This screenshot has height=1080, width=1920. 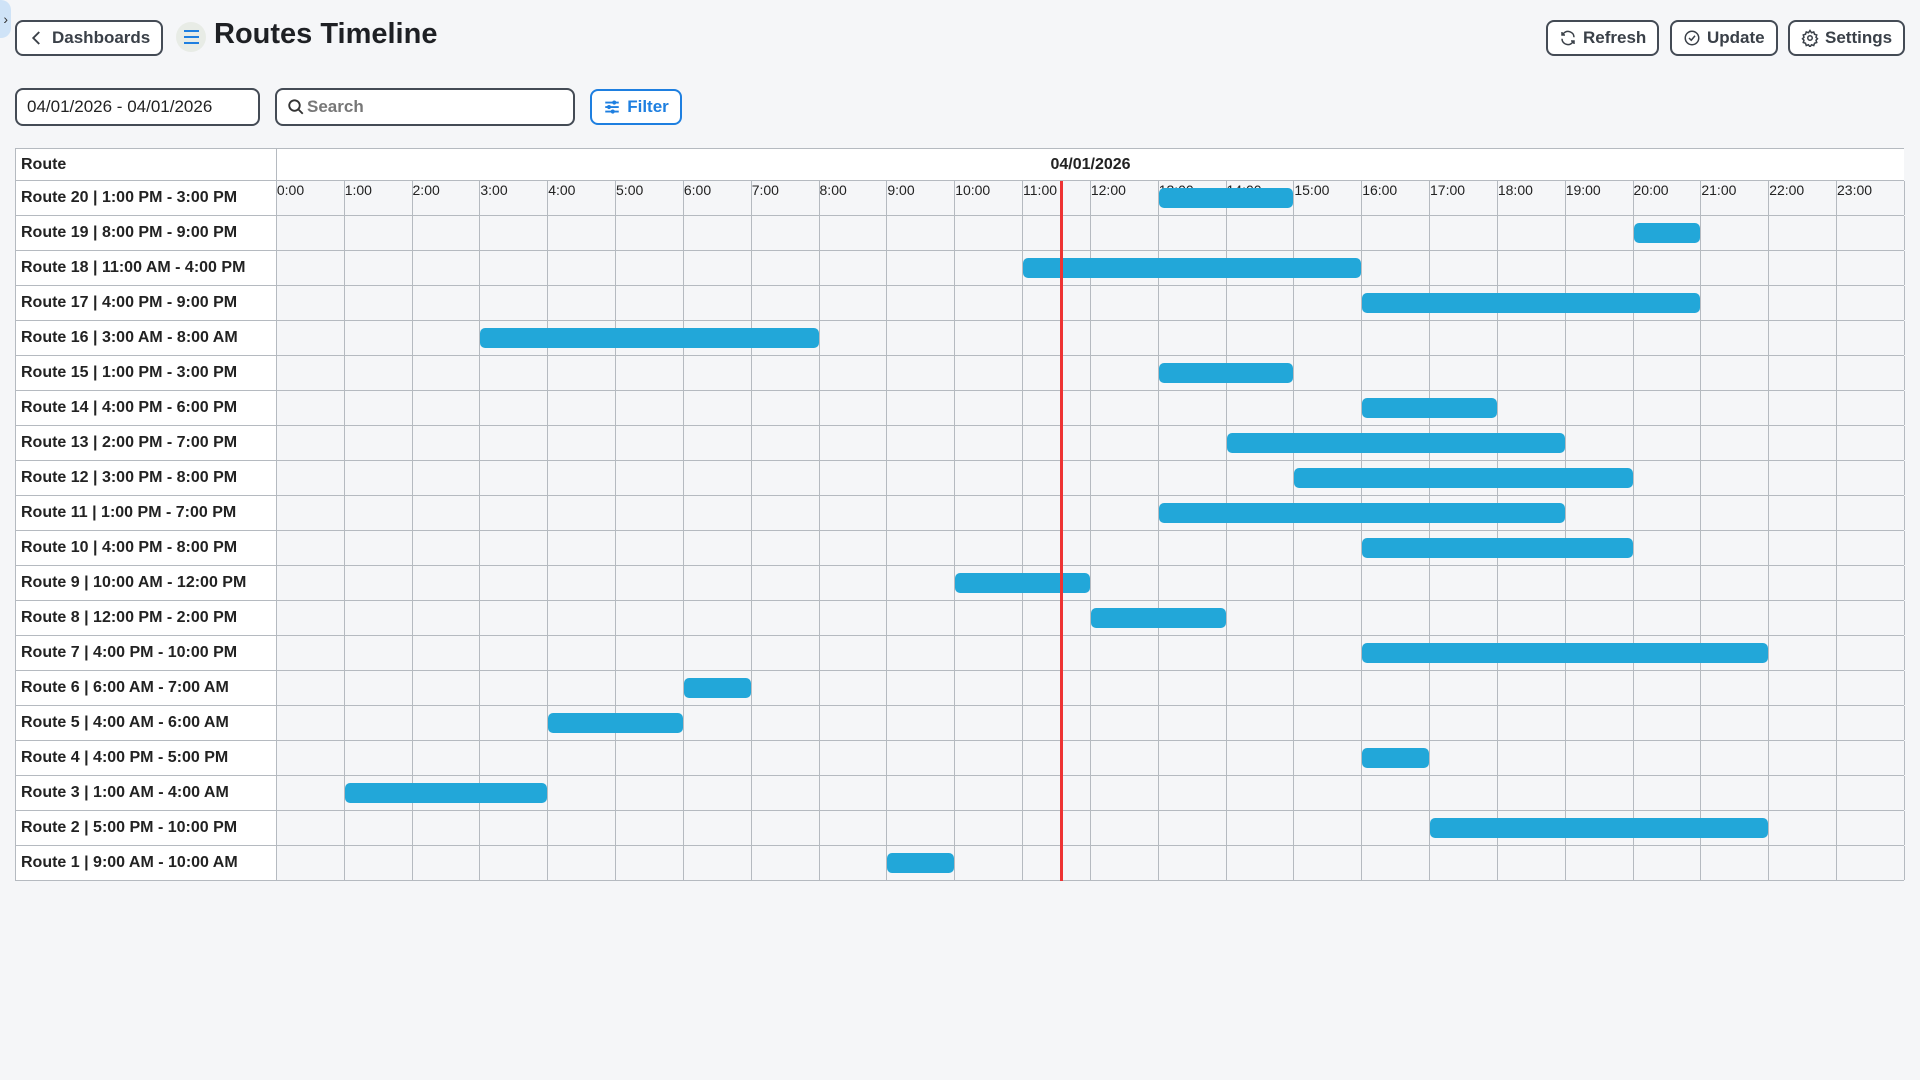 I want to click on menu-icon, so click(x=191, y=37).